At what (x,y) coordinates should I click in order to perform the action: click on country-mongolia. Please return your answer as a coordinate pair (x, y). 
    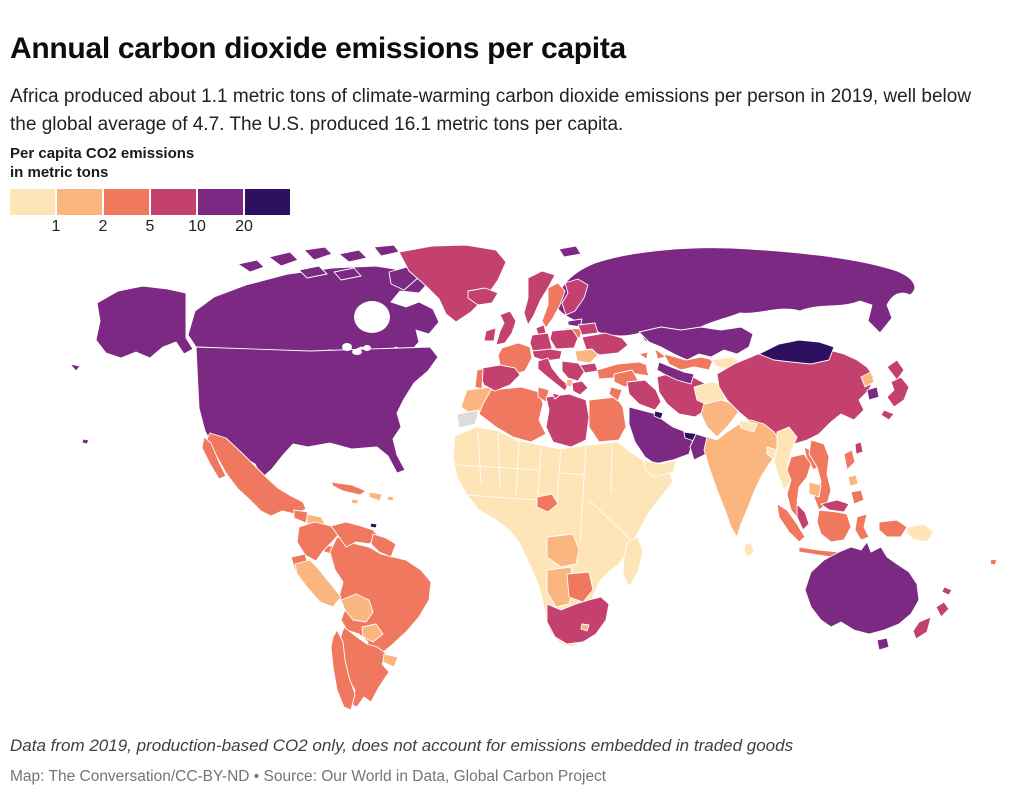
    Looking at the image, I should click on (796, 352).